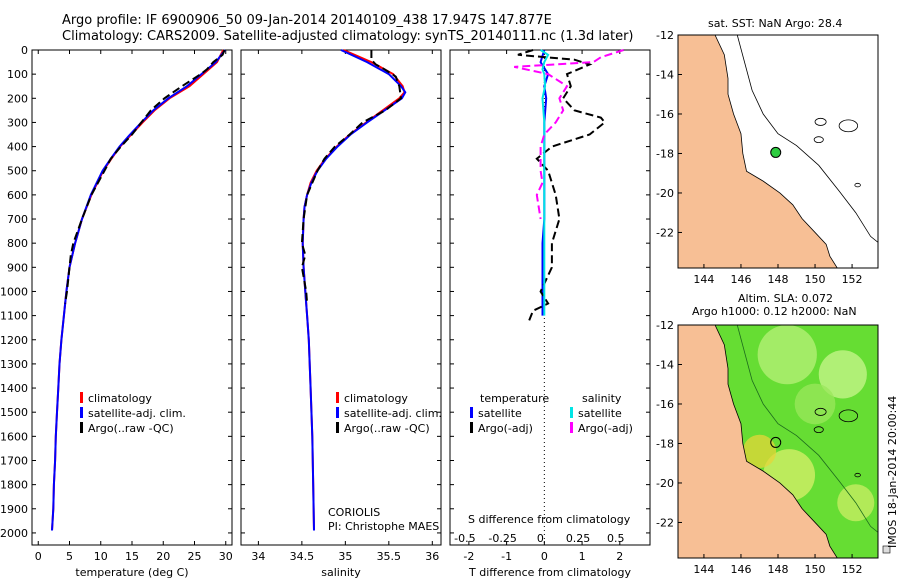 The height and width of the screenshot is (580, 900). I want to click on x2-tick-label: 0.25, so click(578, 538).